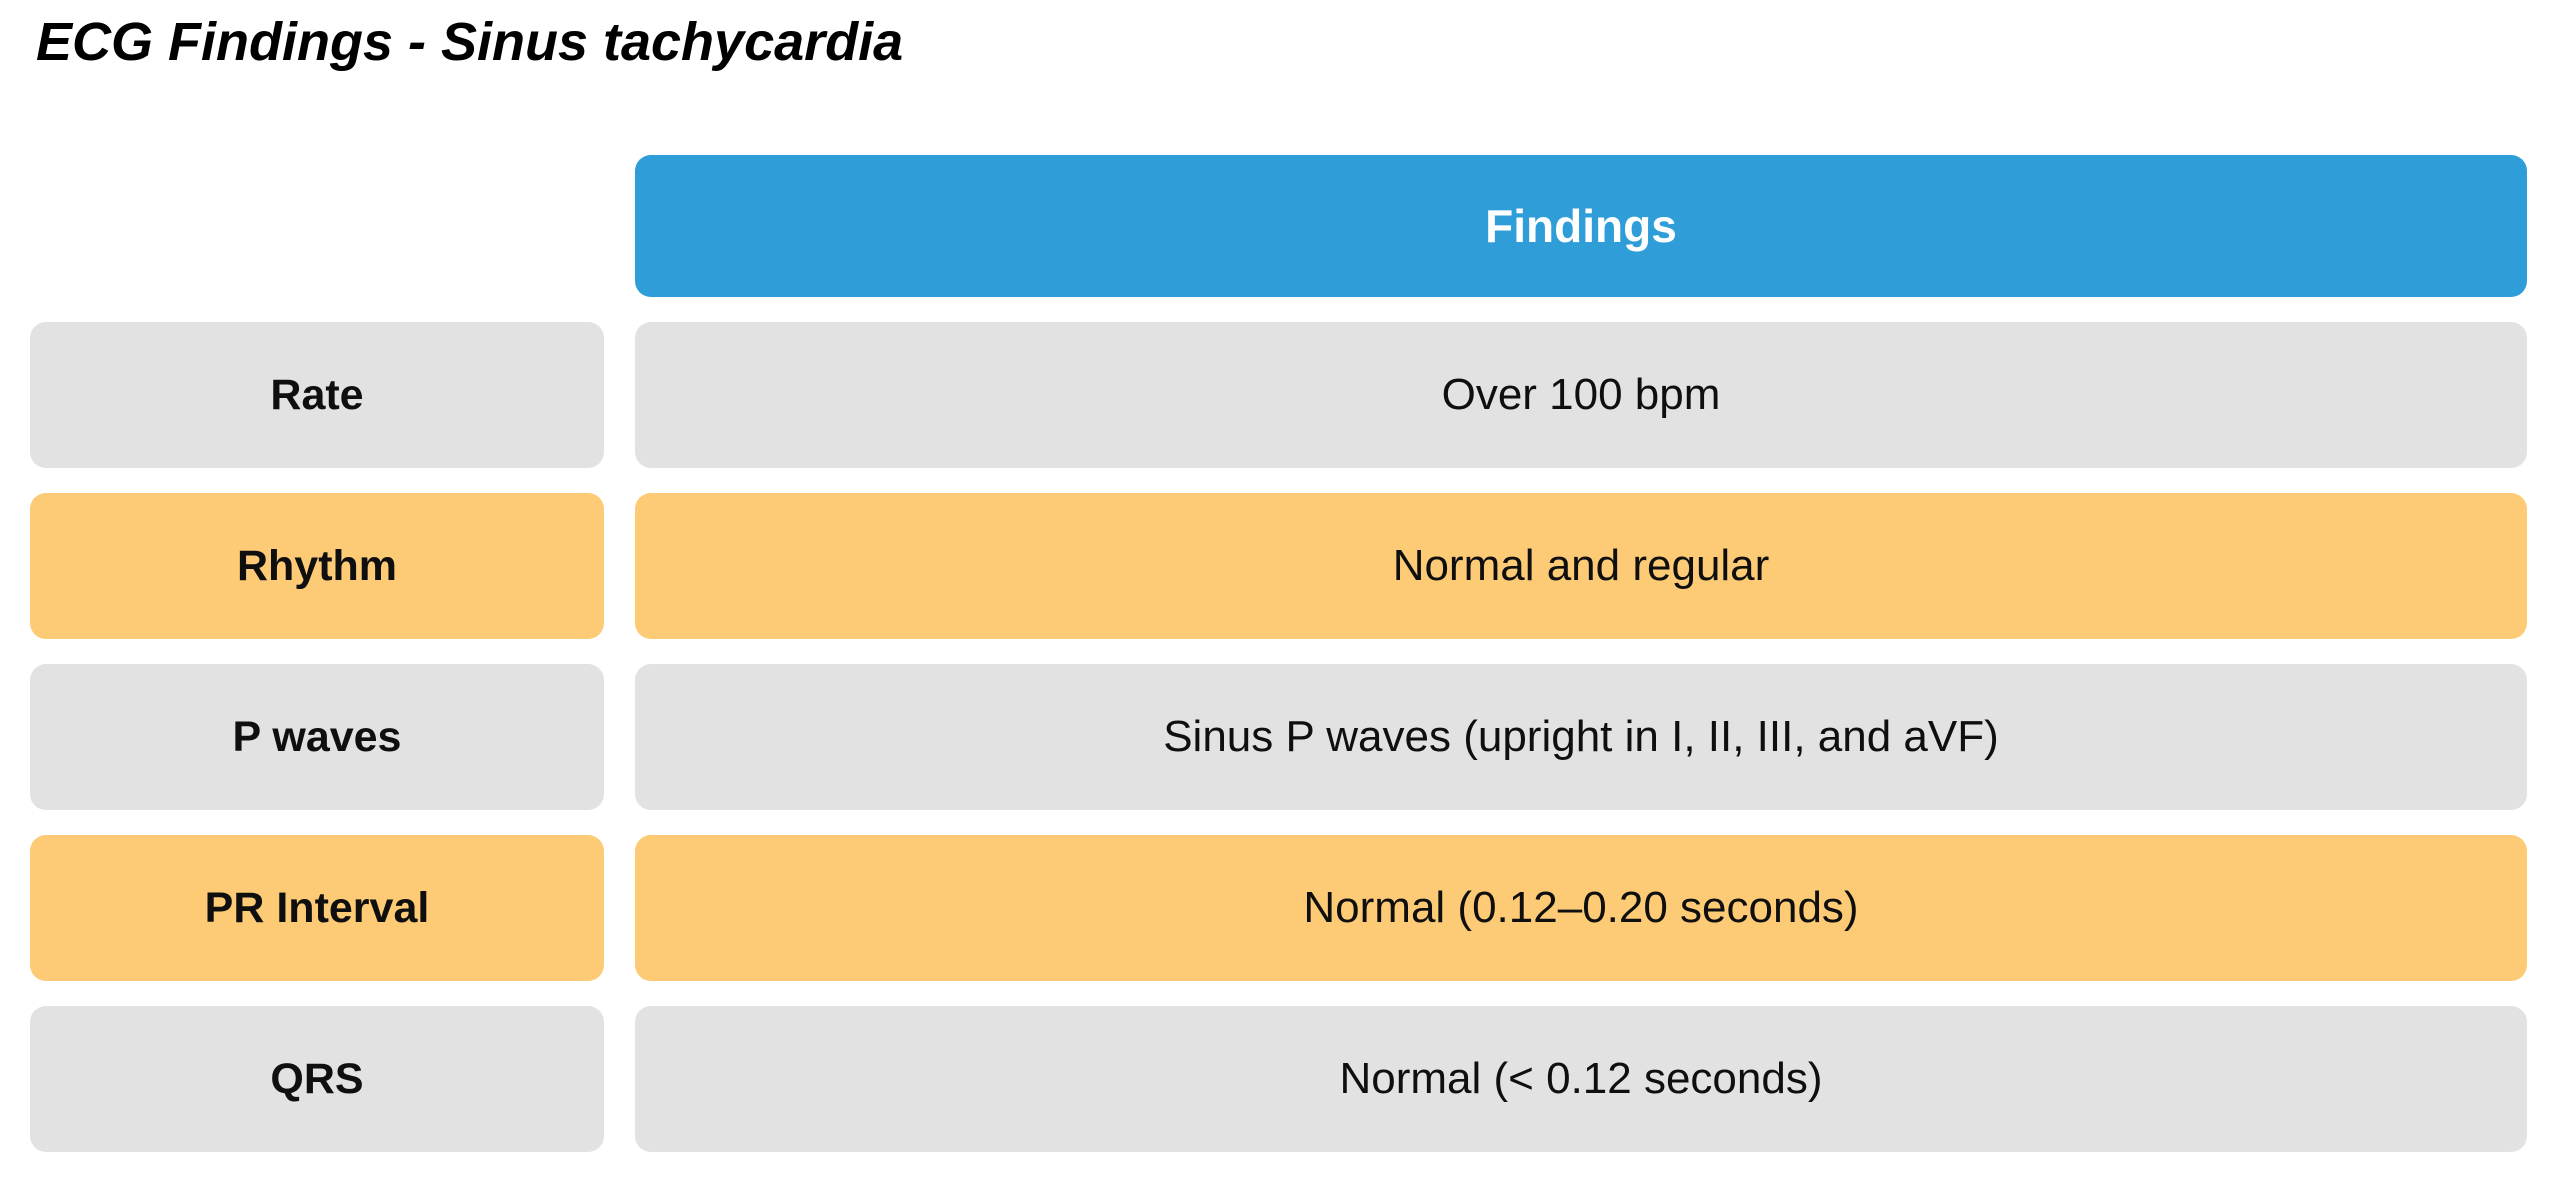  What do you see at coordinates (317, 395) in the screenshot?
I see `row-label-rate: Rate` at bounding box center [317, 395].